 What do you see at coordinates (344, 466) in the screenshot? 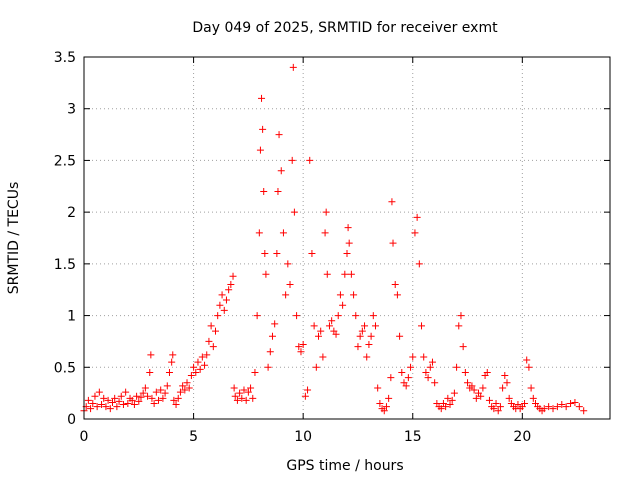
I see `x-axis-label: GPS time / hours` at bounding box center [344, 466].